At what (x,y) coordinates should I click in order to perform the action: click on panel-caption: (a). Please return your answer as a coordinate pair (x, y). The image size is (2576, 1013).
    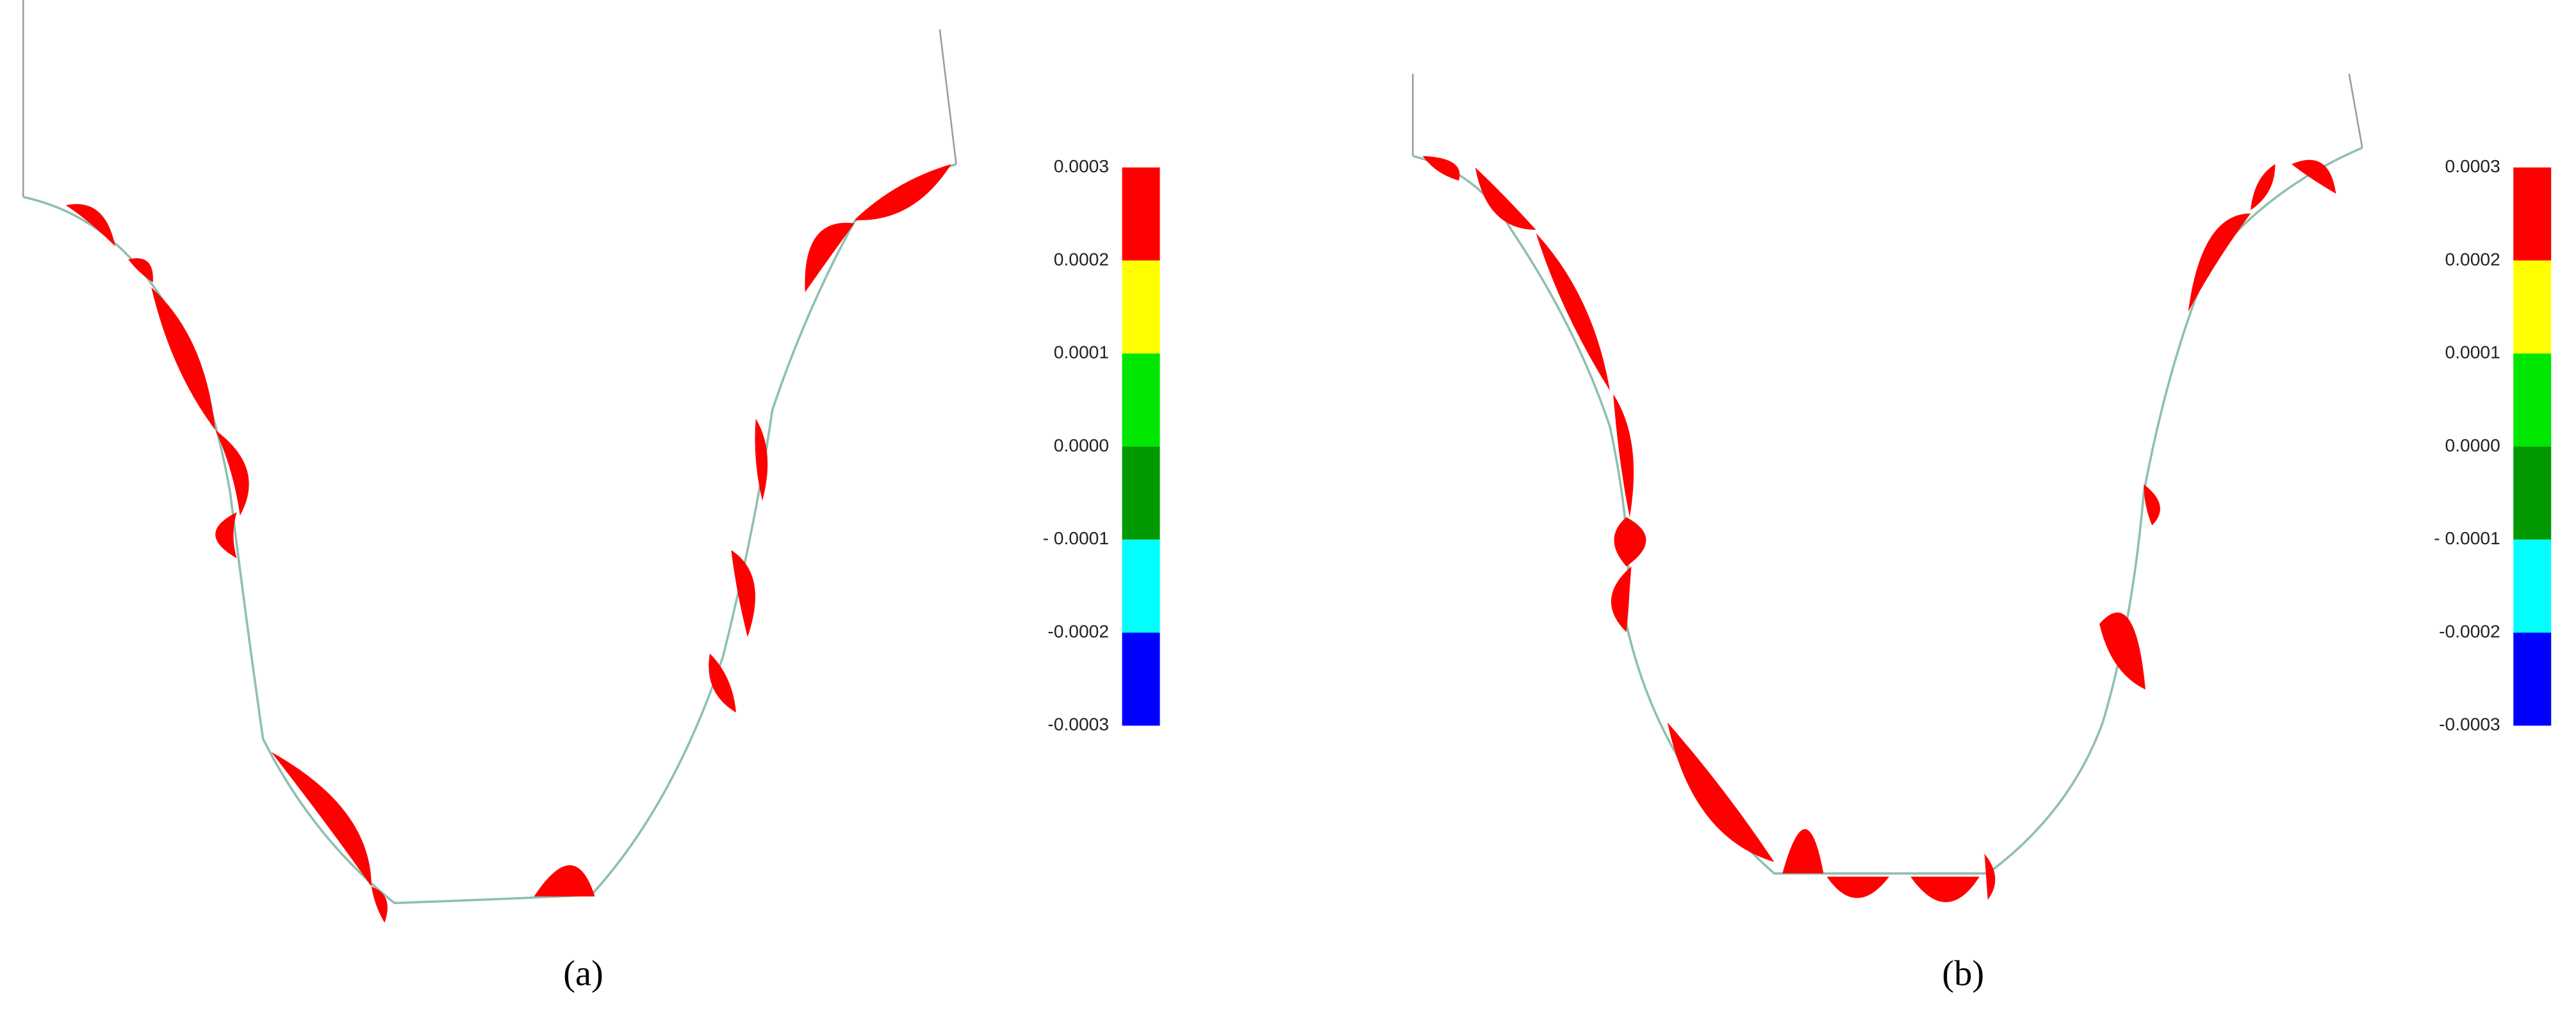
    Looking at the image, I should click on (583, 973).